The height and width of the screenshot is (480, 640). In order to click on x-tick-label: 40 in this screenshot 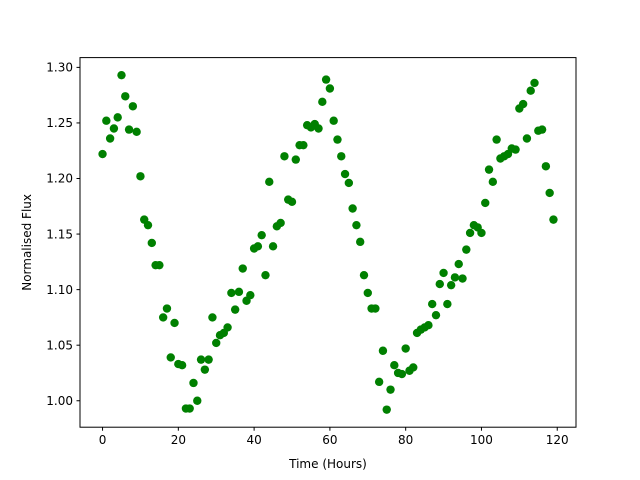, I will do `click(253, 440)`.